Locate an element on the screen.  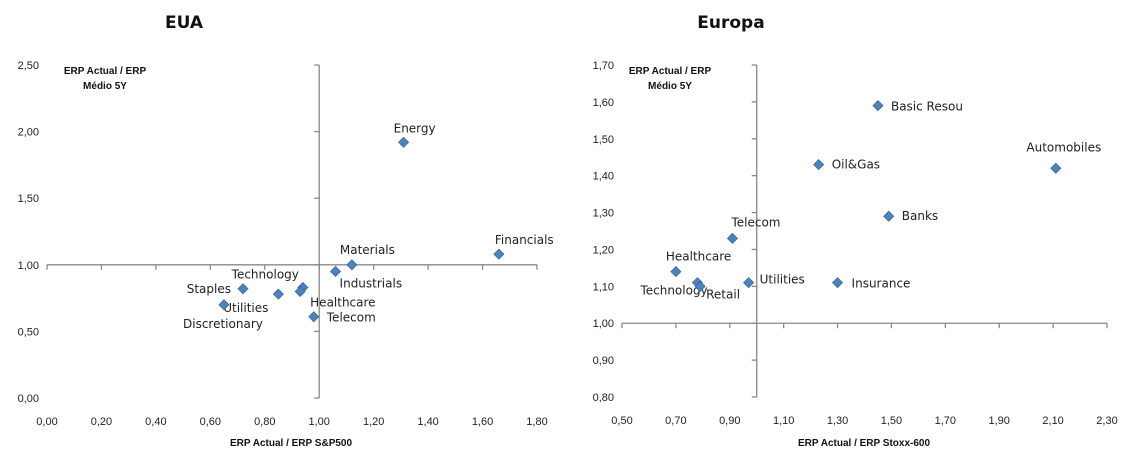
data-point-label-eua: Energy is located at coordinates (415, 128).